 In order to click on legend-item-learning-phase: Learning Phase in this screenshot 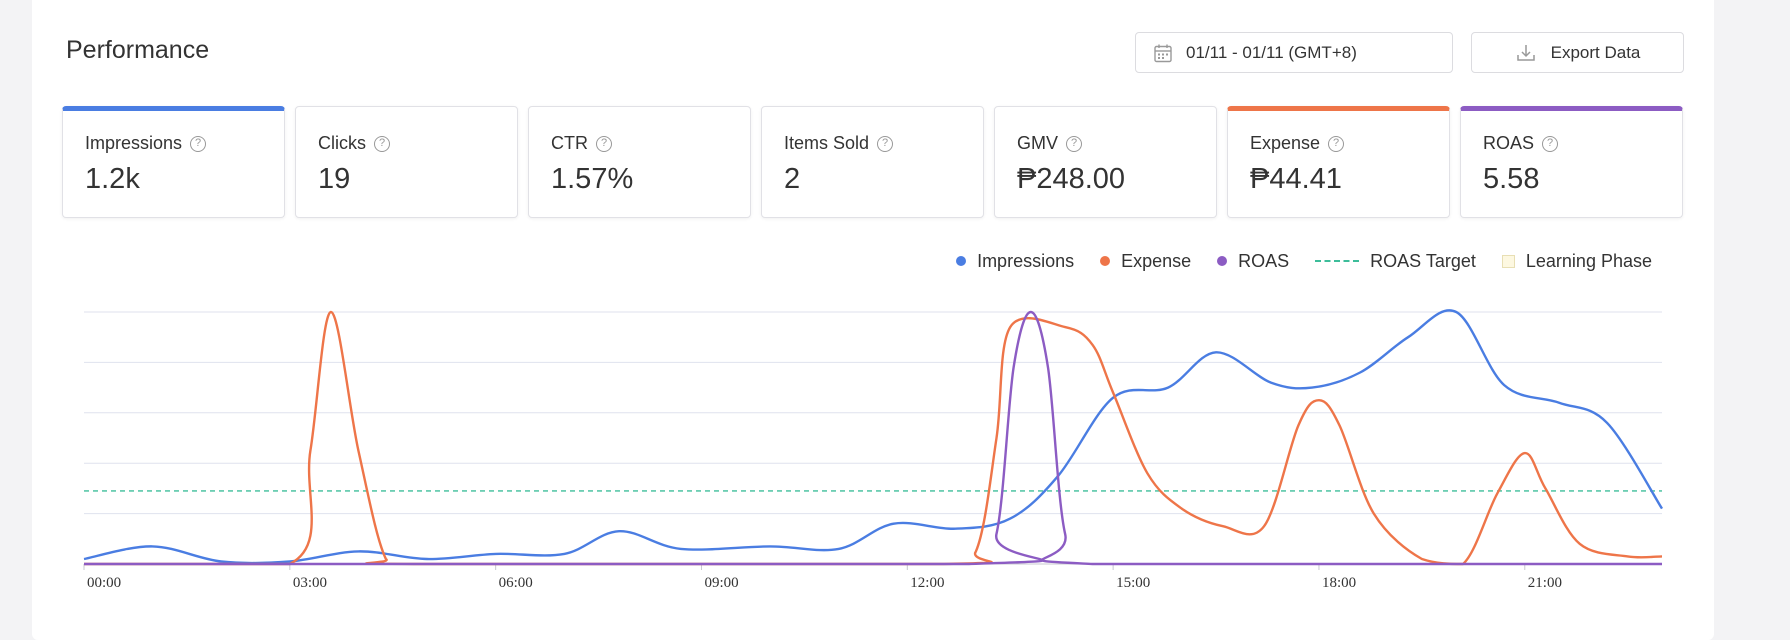, I will do `click(1576, 261)`.